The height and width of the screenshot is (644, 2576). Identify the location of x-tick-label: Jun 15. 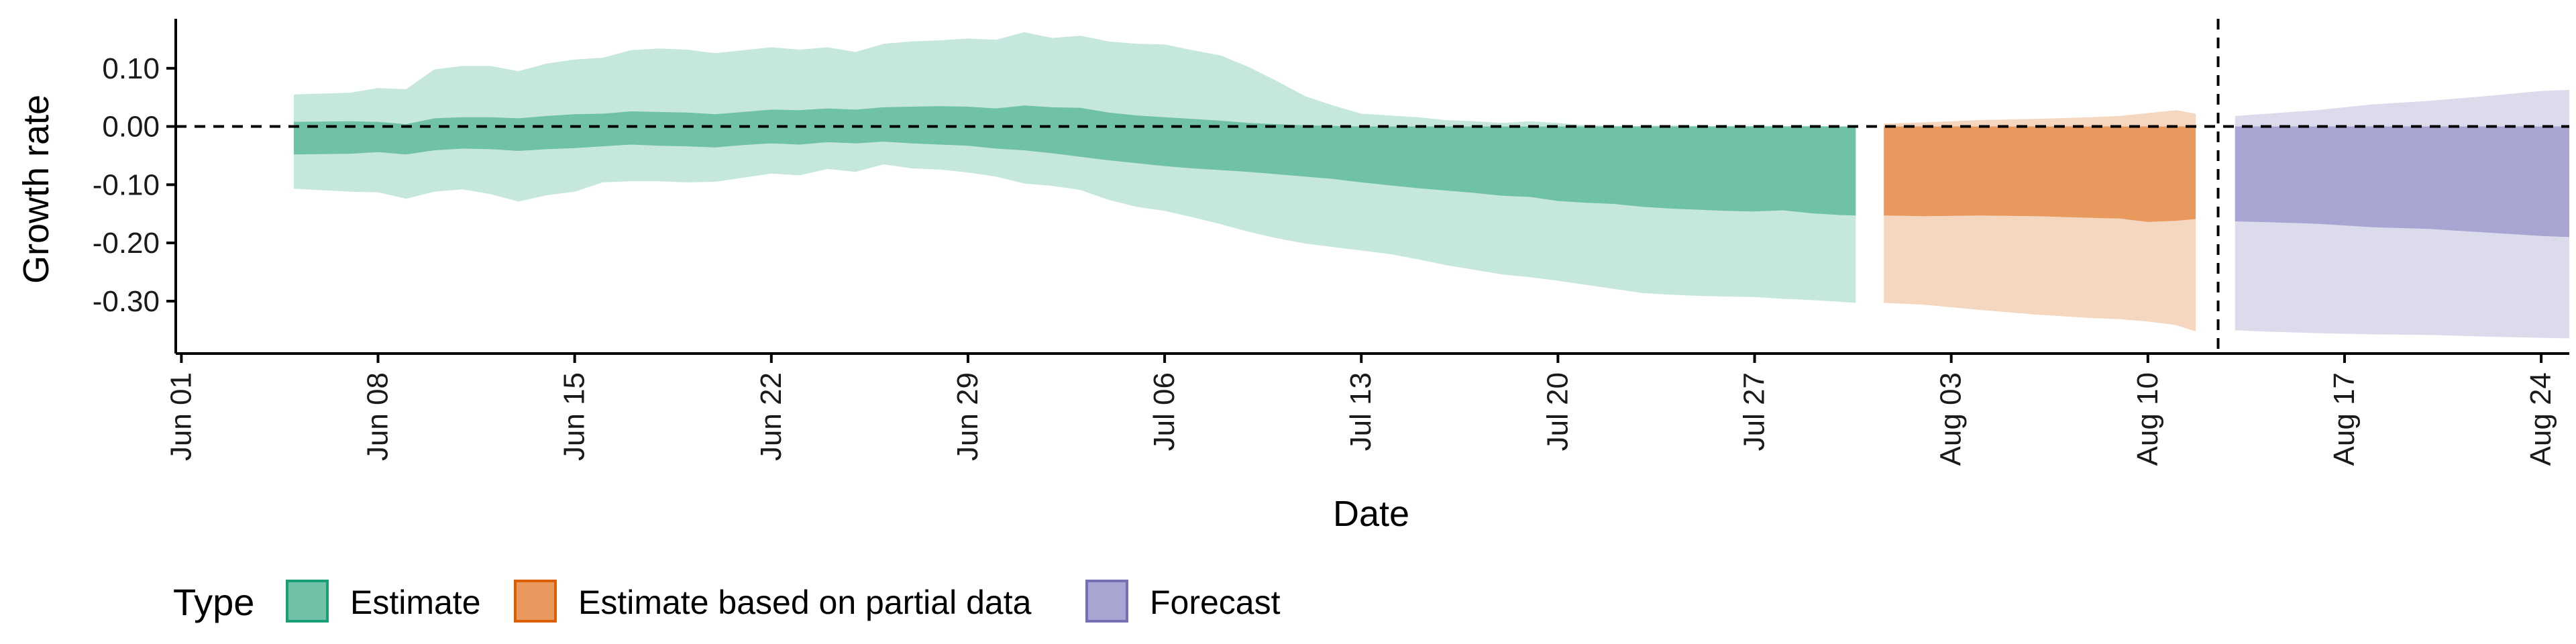
(574, 416).